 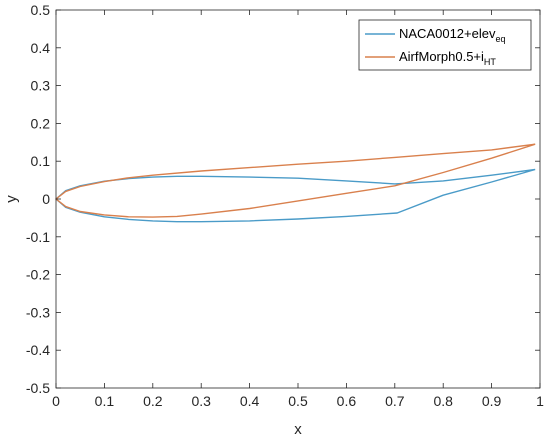 What do you see at coordinates (41, 123) in the screenshot?
I see `y-tick-label: 0.2` at bounding box center [41, 123].